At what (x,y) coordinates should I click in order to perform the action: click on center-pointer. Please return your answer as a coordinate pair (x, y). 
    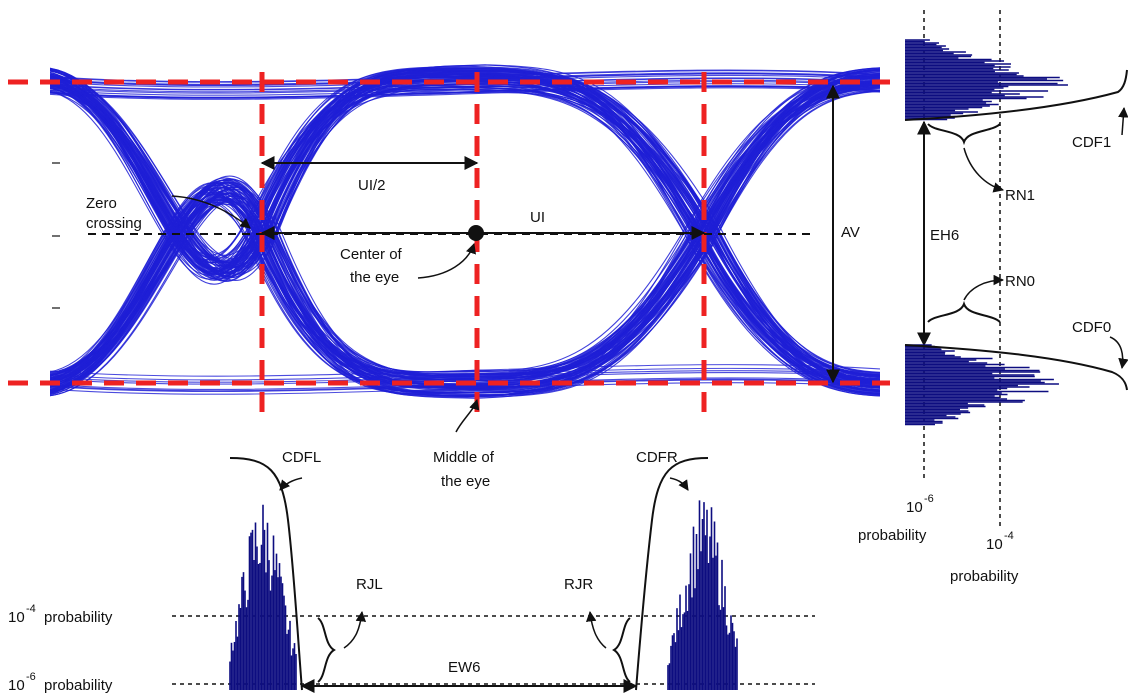
    Looking at the image, I should click on (446, 261).